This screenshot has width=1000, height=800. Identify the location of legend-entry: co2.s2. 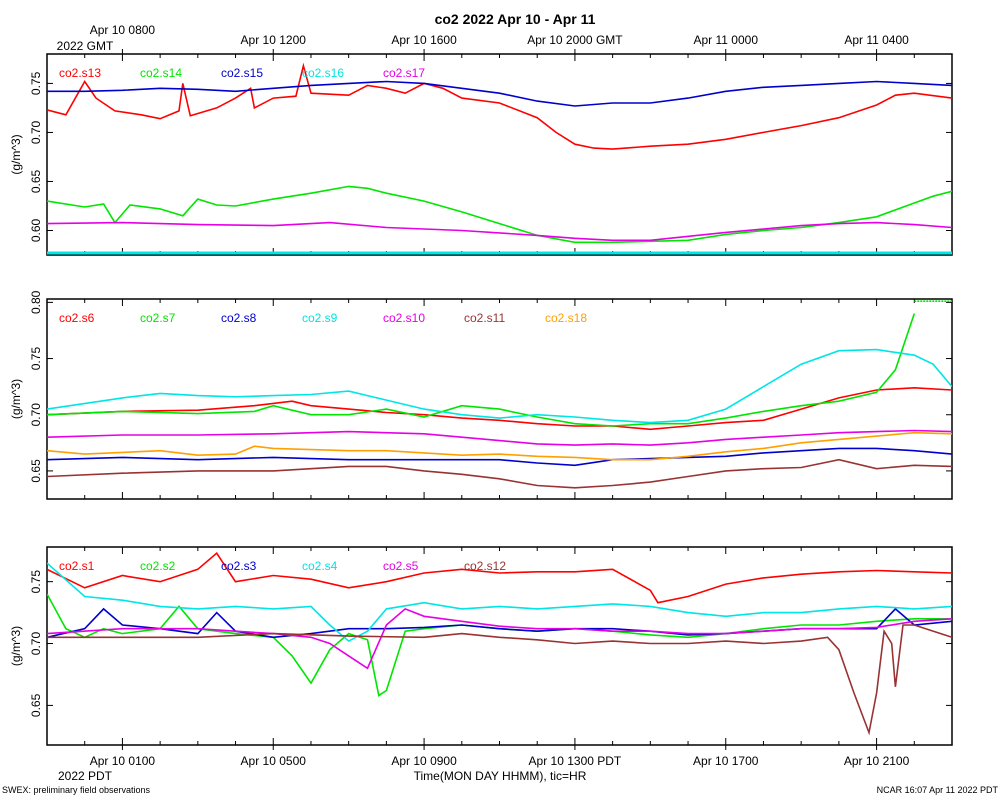
(158, 566).